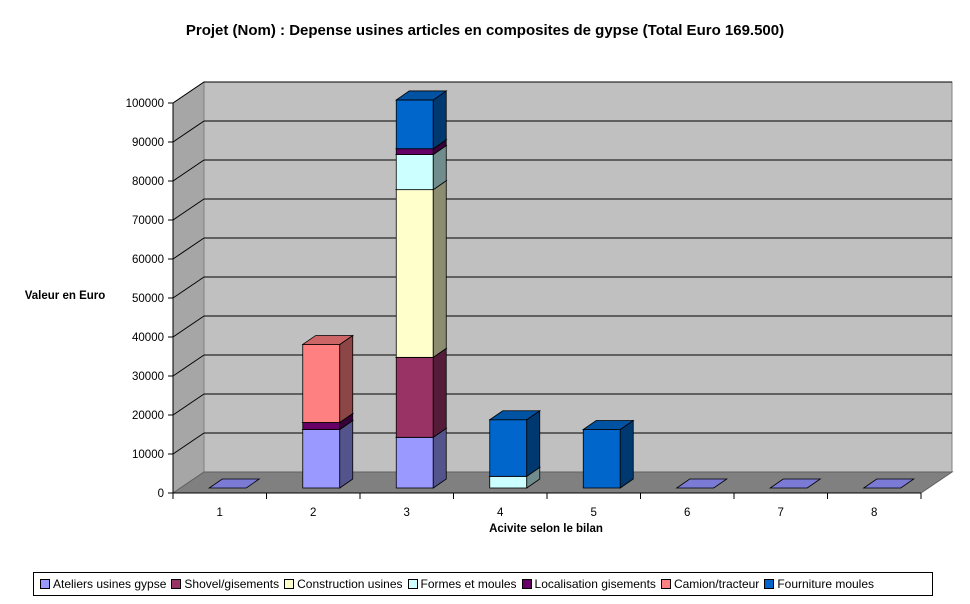 This screenshot has height=604, width=970. Describe the element at coordinates (414, 124) in the screenshot. I see `bar-3-fourniture-moules-front` at that location.